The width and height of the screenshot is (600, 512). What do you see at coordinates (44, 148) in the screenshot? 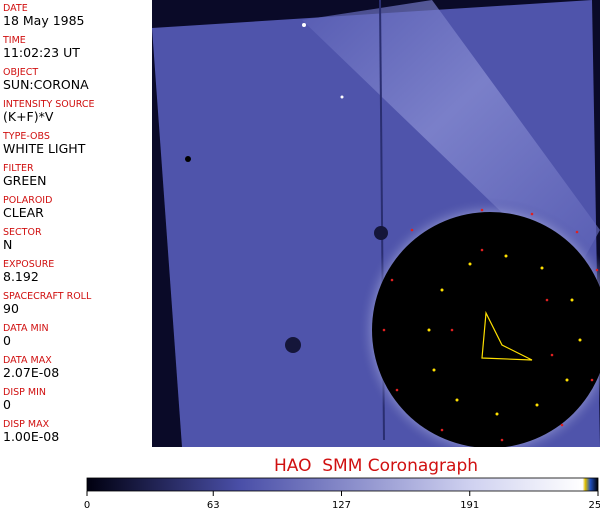
I see `field-value: WHITE LIGHT` at bounding box center [44, 148].